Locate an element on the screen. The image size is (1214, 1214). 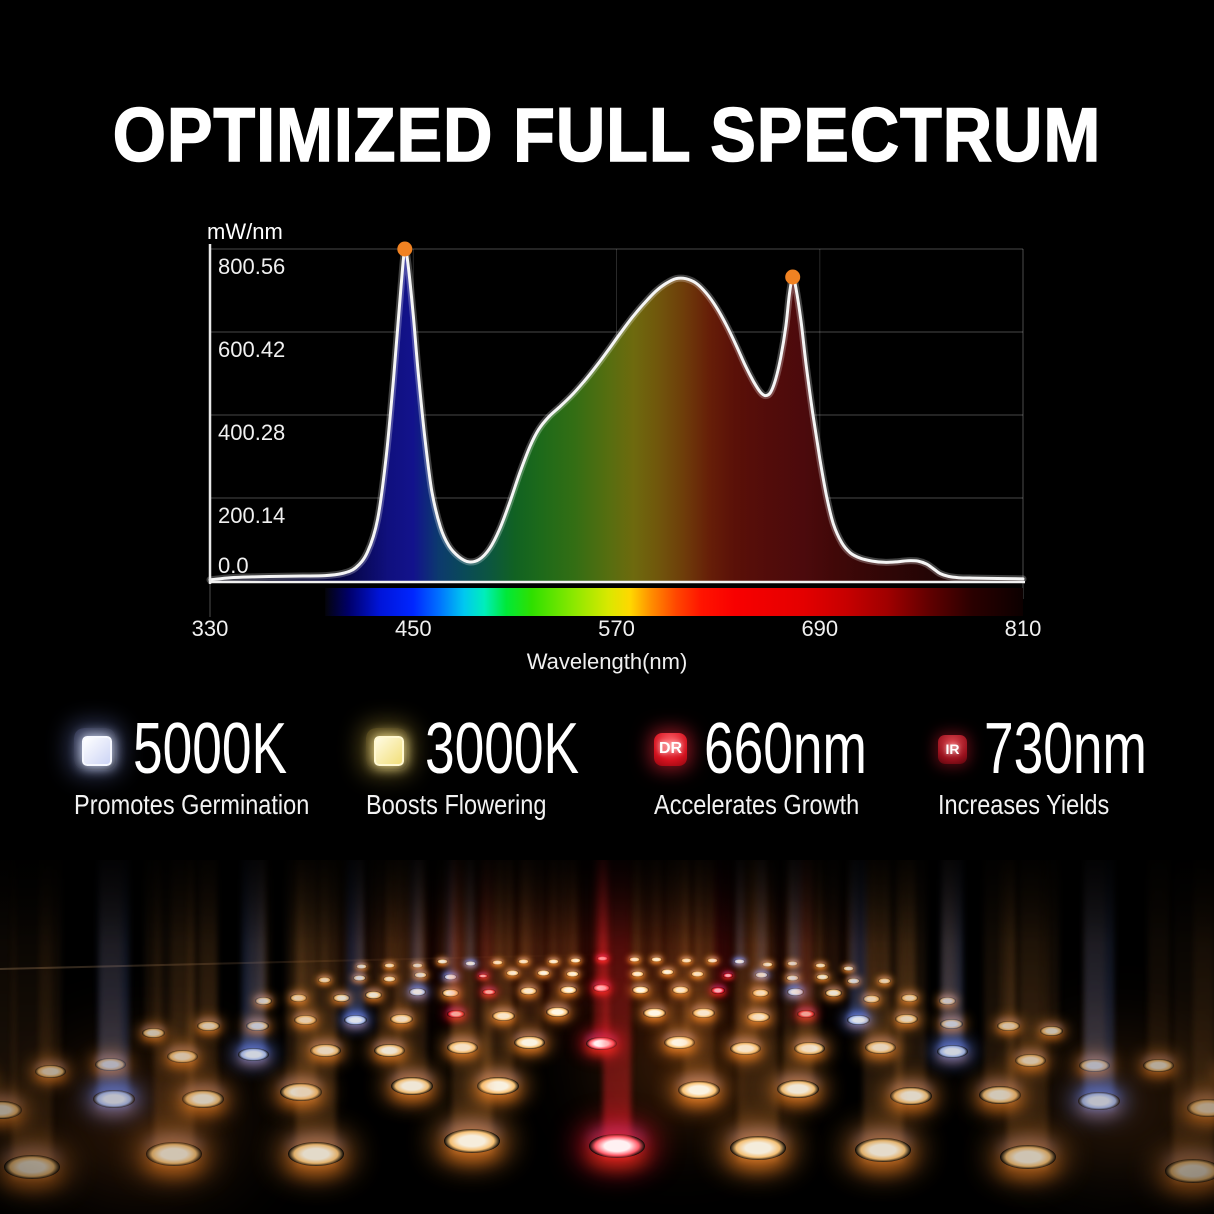
y-axis-unit-label: mW/nm is located at coordinates (245, 231).